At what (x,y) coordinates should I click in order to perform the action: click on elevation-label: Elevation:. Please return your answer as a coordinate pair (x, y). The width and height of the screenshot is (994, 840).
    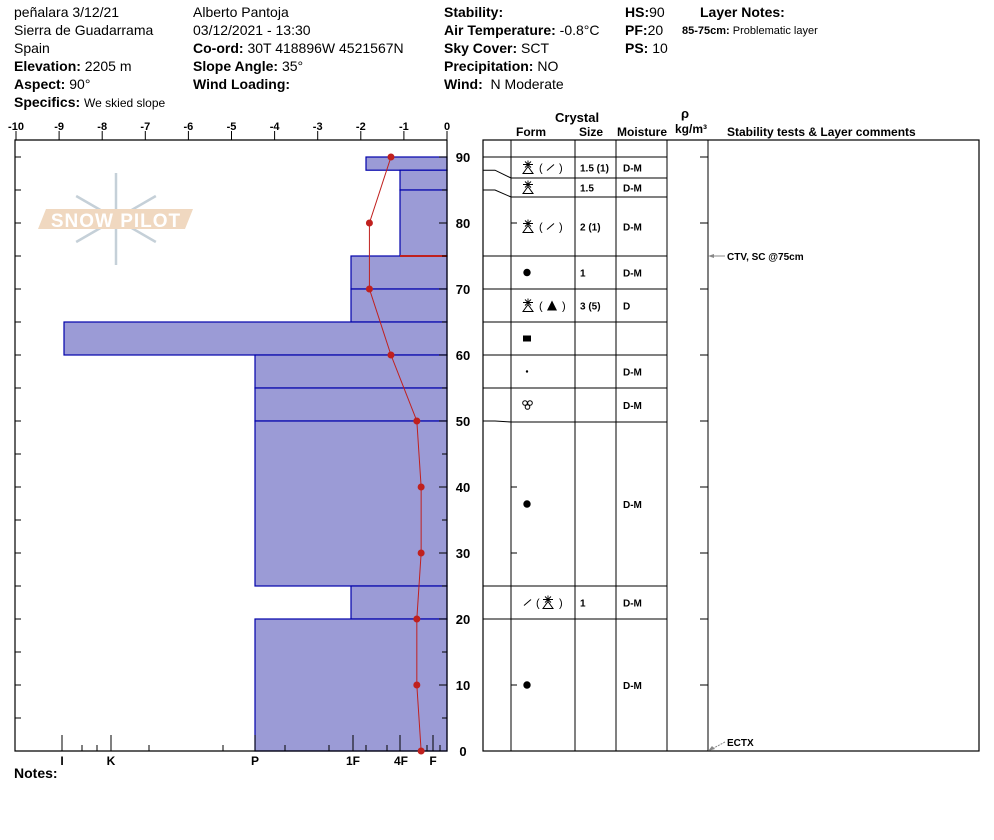
    Looking at the image, I should click on (47, 66).